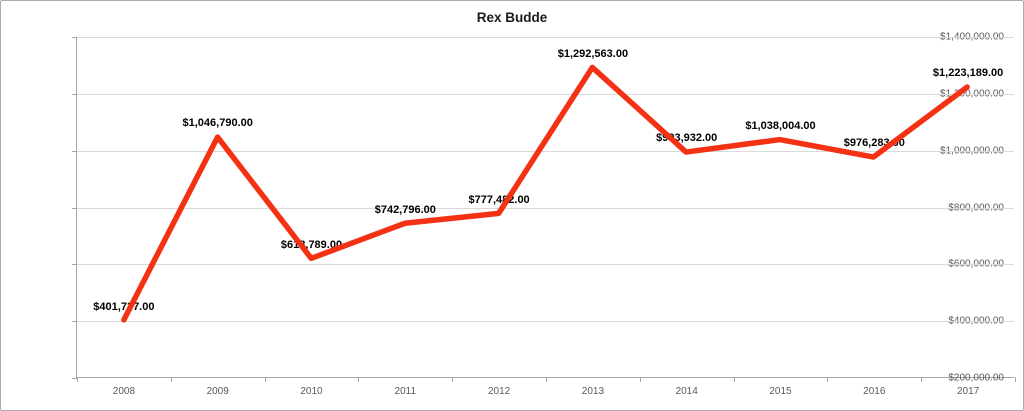  What do you see at coordinates (976, 378) in the screenshot?
I see `y-axis-tick-label: $200,000.00` at bounding box center [976, 378].